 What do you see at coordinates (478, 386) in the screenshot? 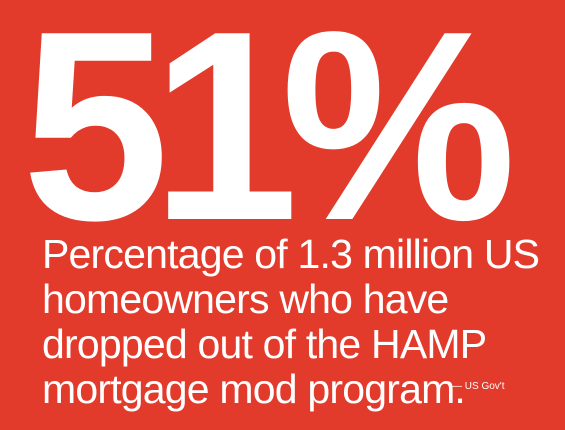
I see `source-attribution: — US Gov't` at bounding box center [478, 386].